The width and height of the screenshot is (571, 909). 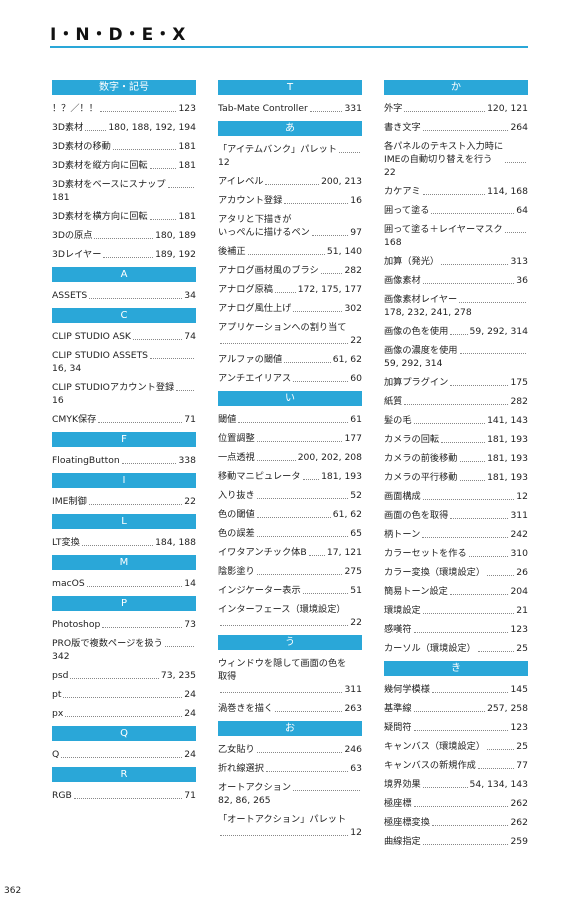 I want to click on index-entry: カーソル（環境設定） 25, so click(x=456, y=648).